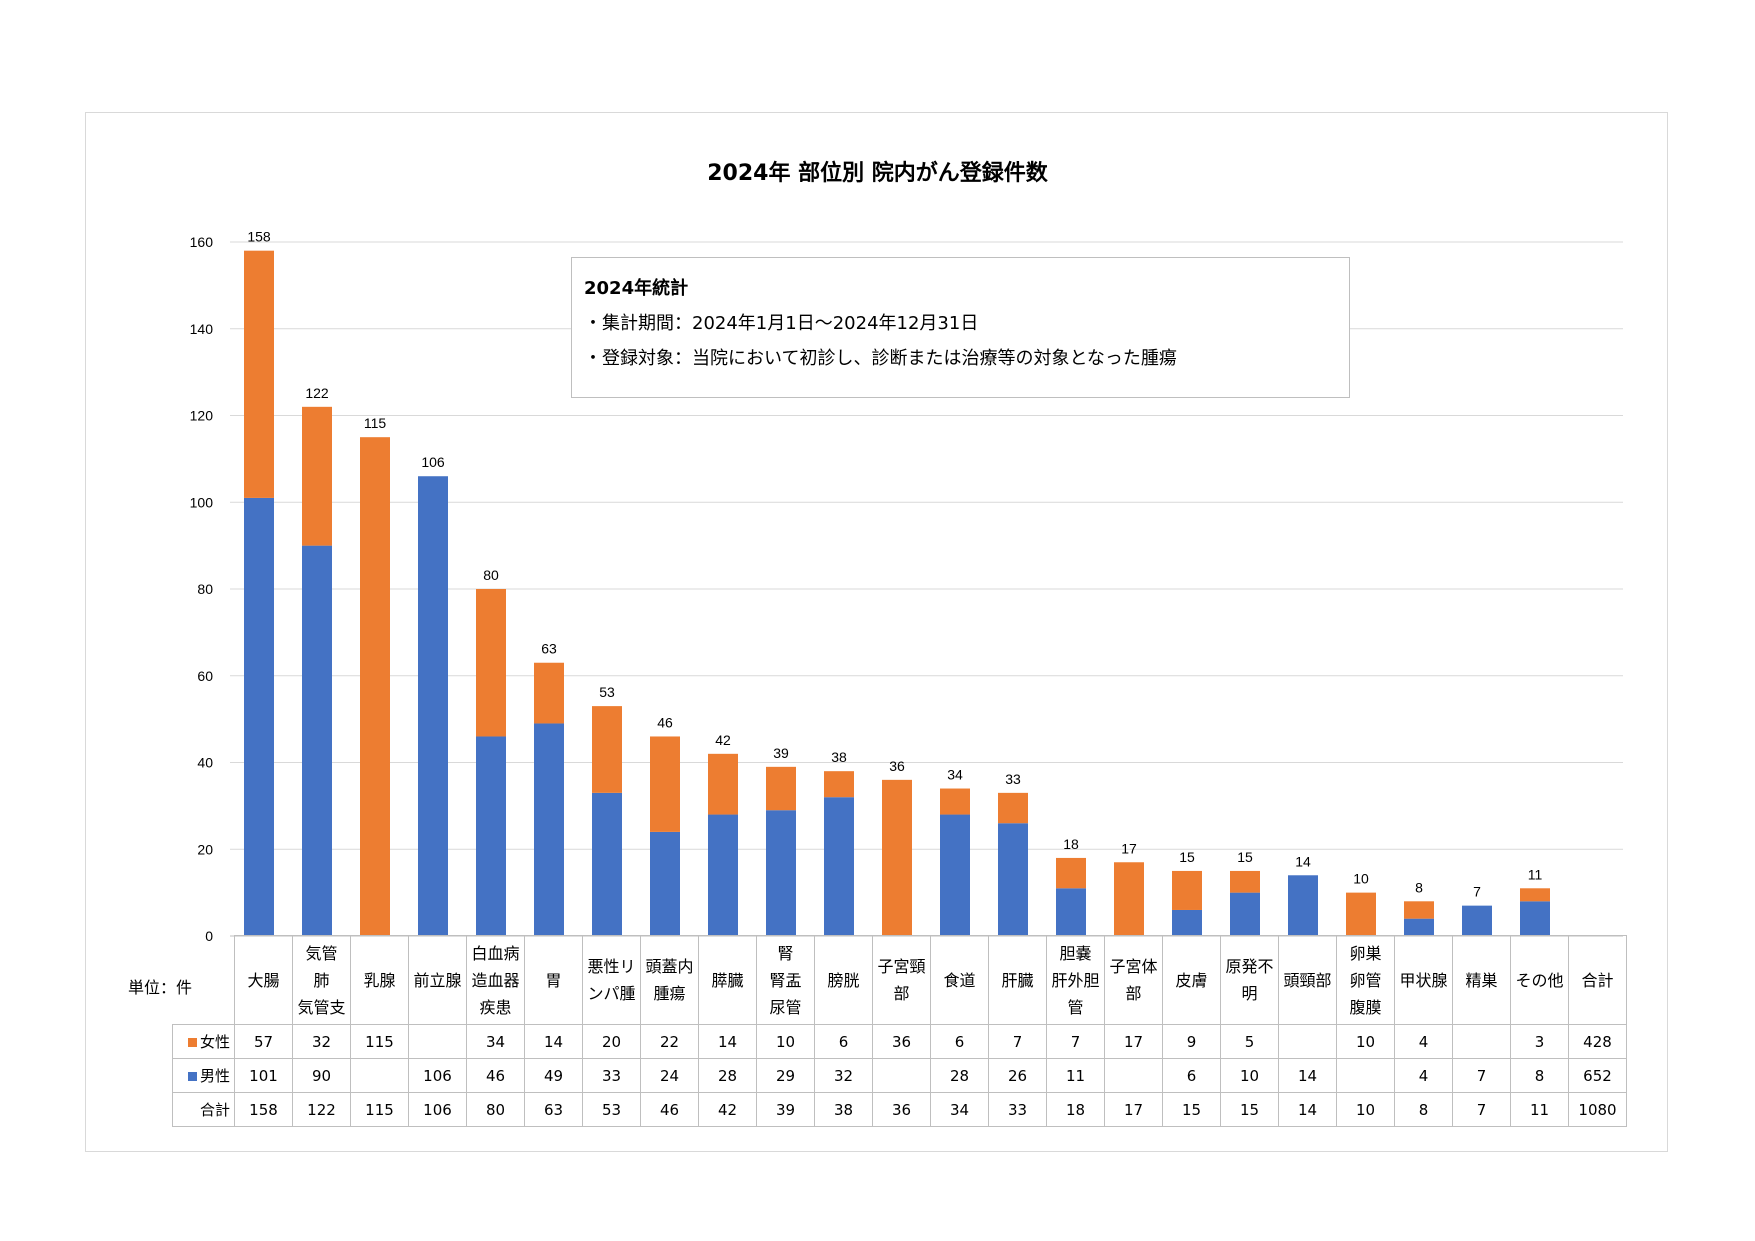 The image size is (1755, 1241). Describe the element at coordinates (1075, 1075) in the screenshot. I see `male-value-cell: 11` at that location.